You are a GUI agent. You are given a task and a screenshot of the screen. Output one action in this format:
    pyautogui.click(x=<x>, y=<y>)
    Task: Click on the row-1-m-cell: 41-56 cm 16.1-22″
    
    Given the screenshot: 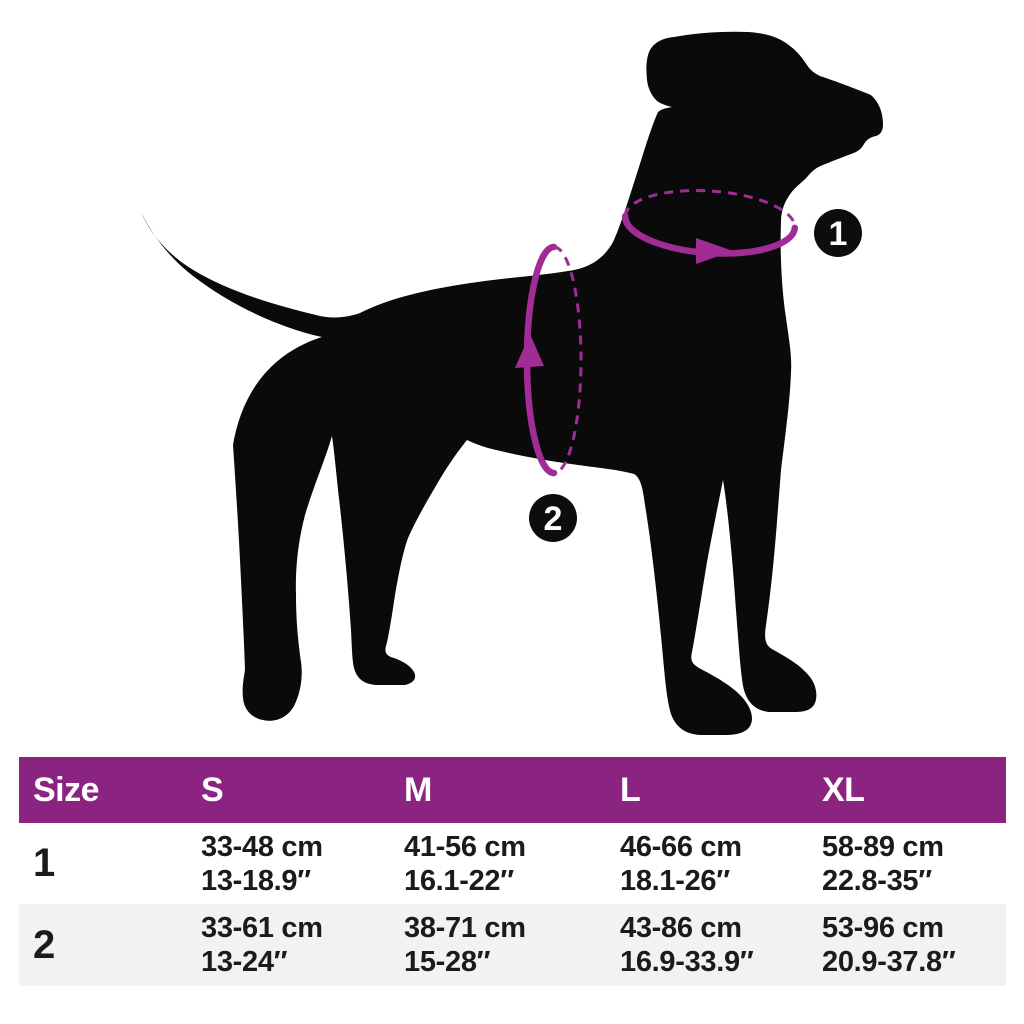 What is the action you would take?
    pyautogui.click(x=498, y=863)
    